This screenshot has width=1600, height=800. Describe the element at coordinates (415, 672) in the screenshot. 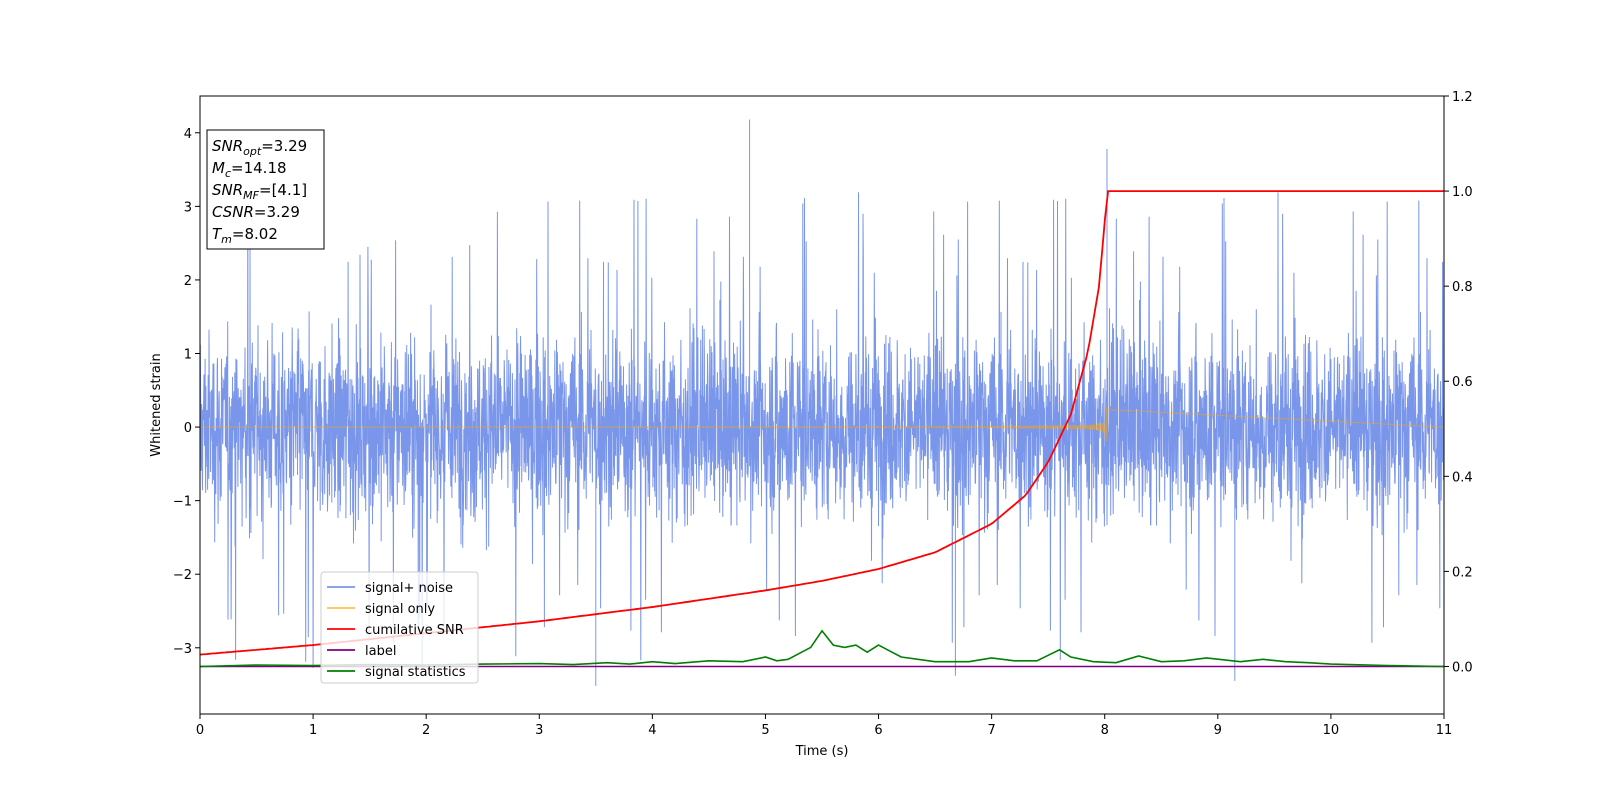

I see `legend-label: signal statistics` at that location.